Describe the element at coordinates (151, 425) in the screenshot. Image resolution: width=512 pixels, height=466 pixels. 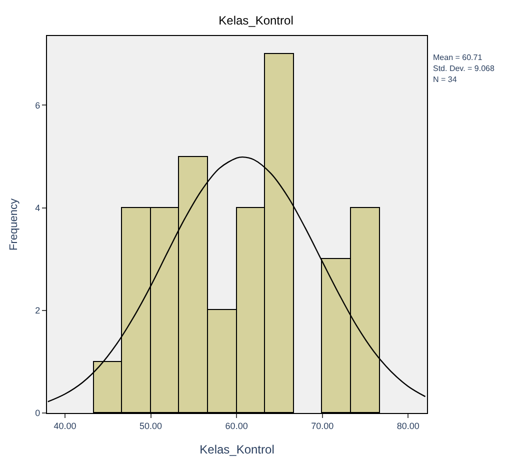
I see `x-tick-label: 50.00` at that location.